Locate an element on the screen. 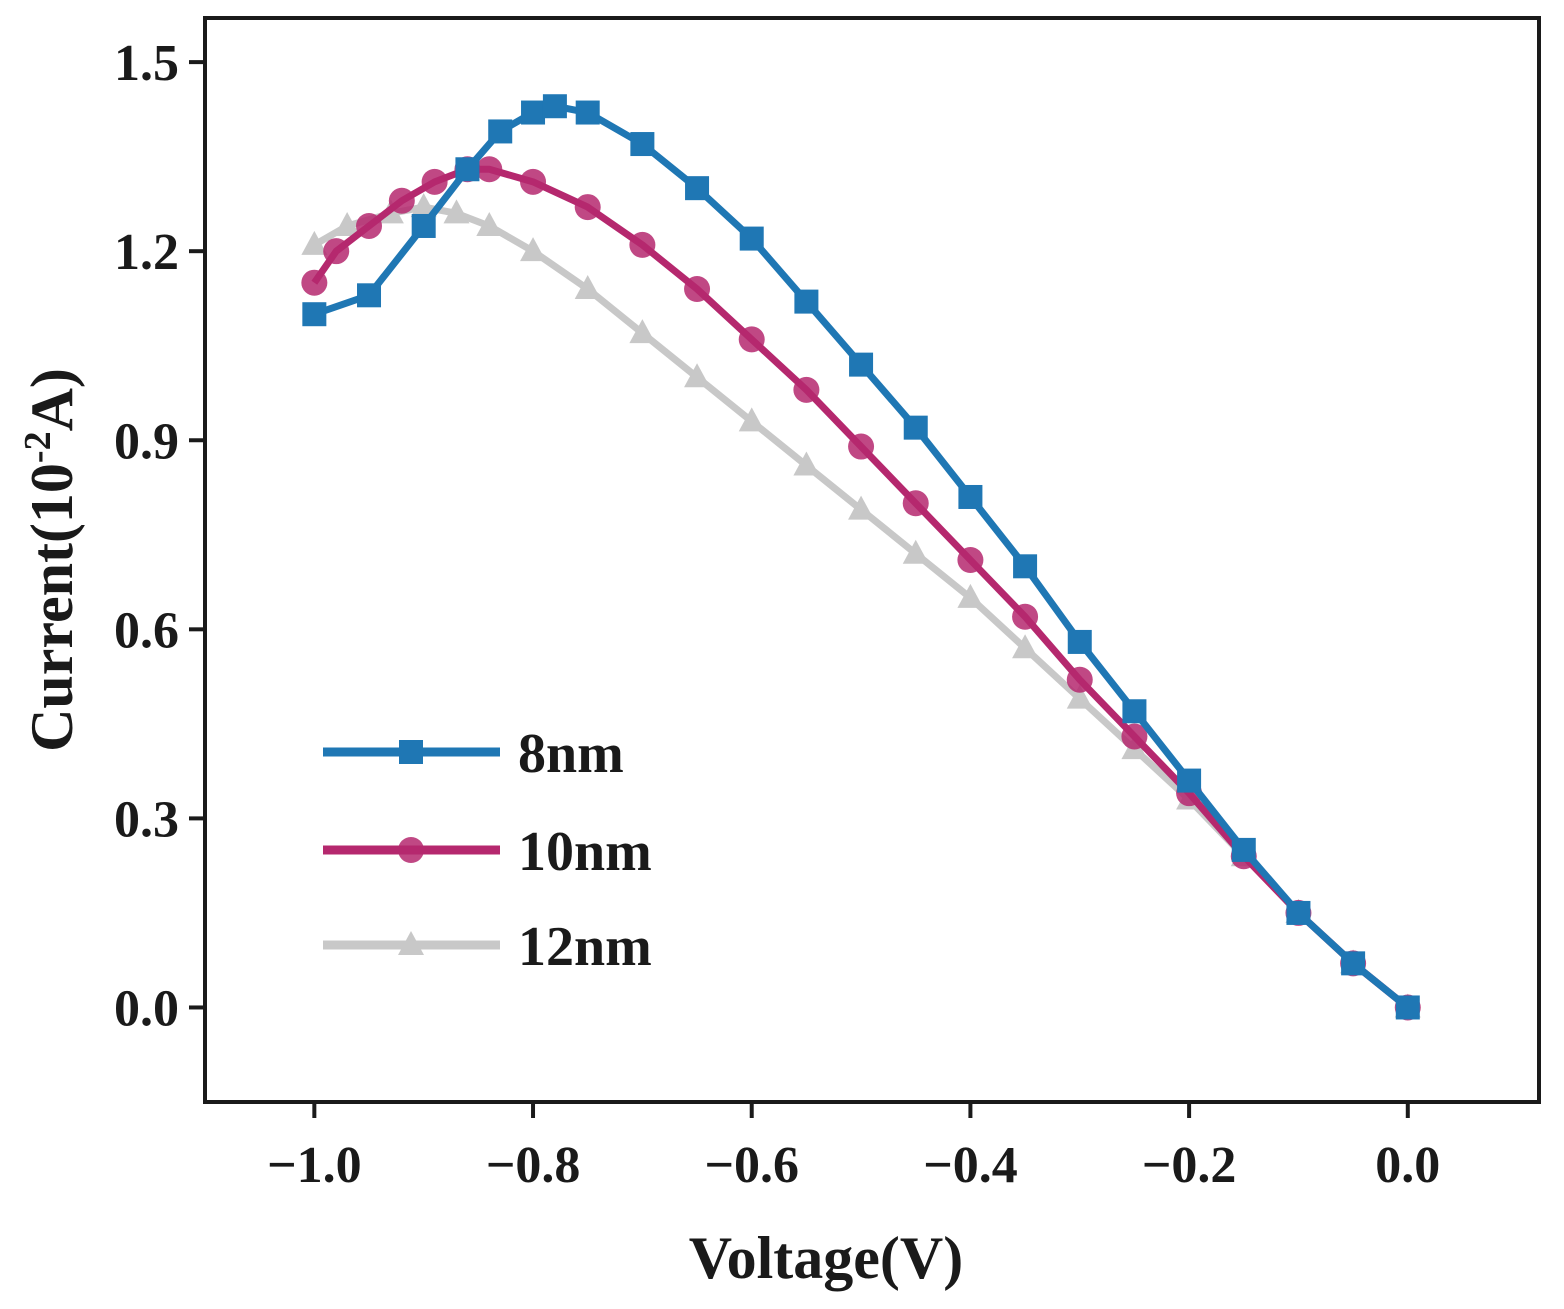  y-tick-label: 0.0 is located at coordinates (146, 1008).